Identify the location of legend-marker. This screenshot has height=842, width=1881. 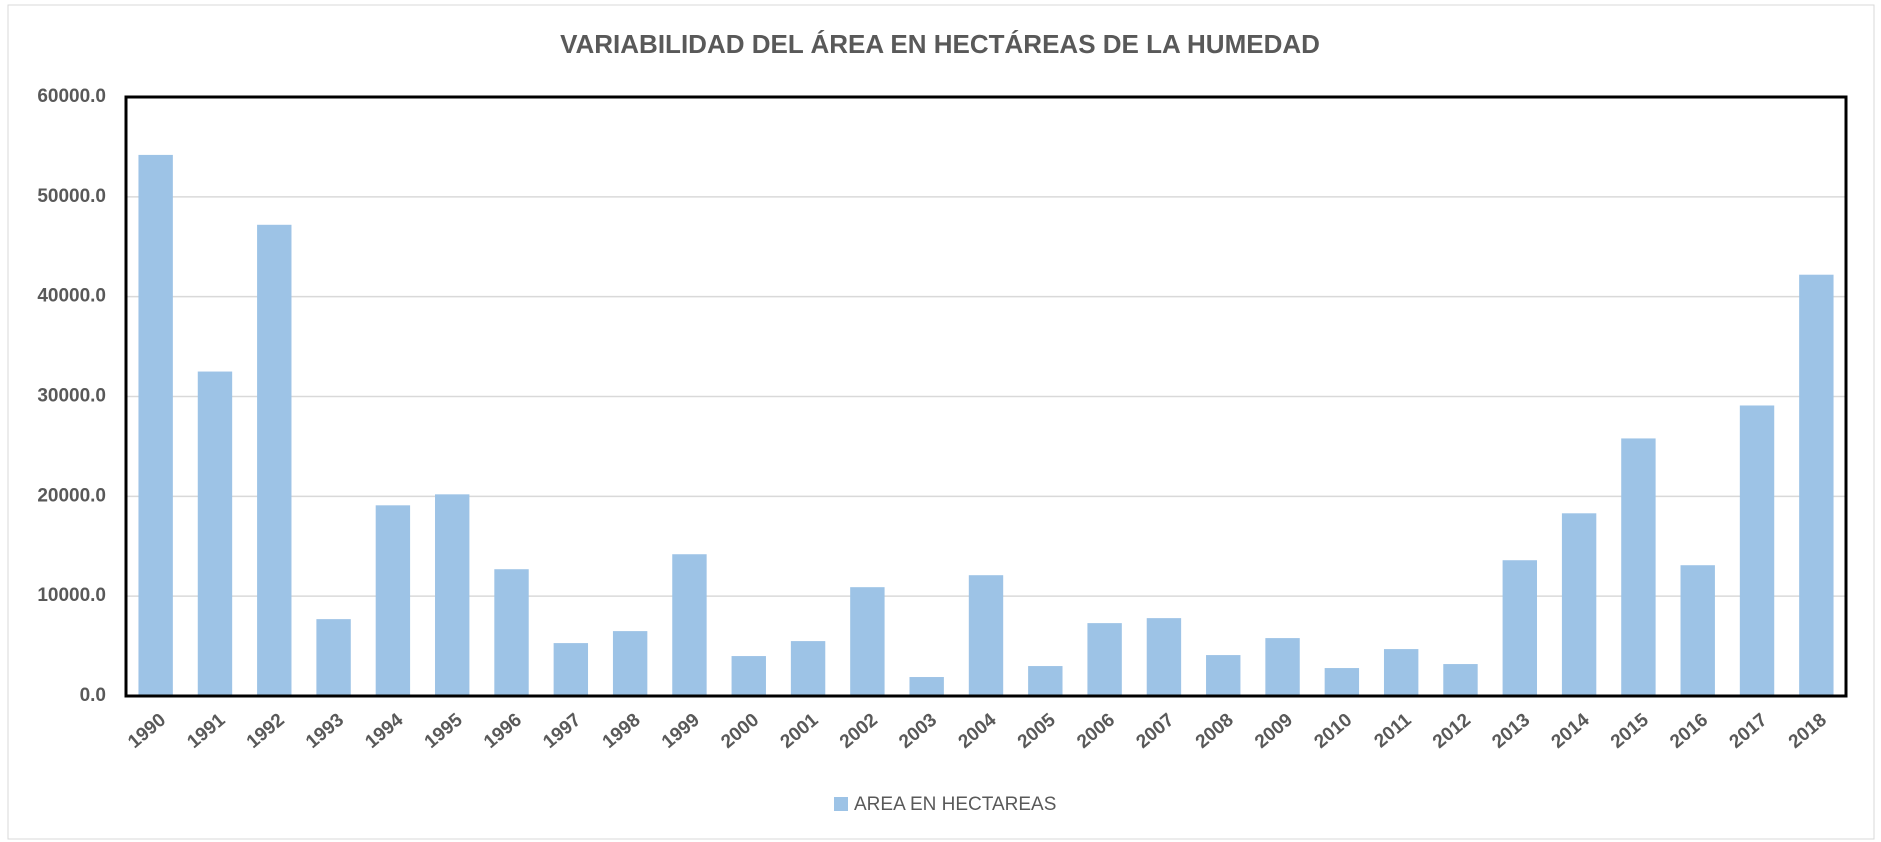
(841, 804).